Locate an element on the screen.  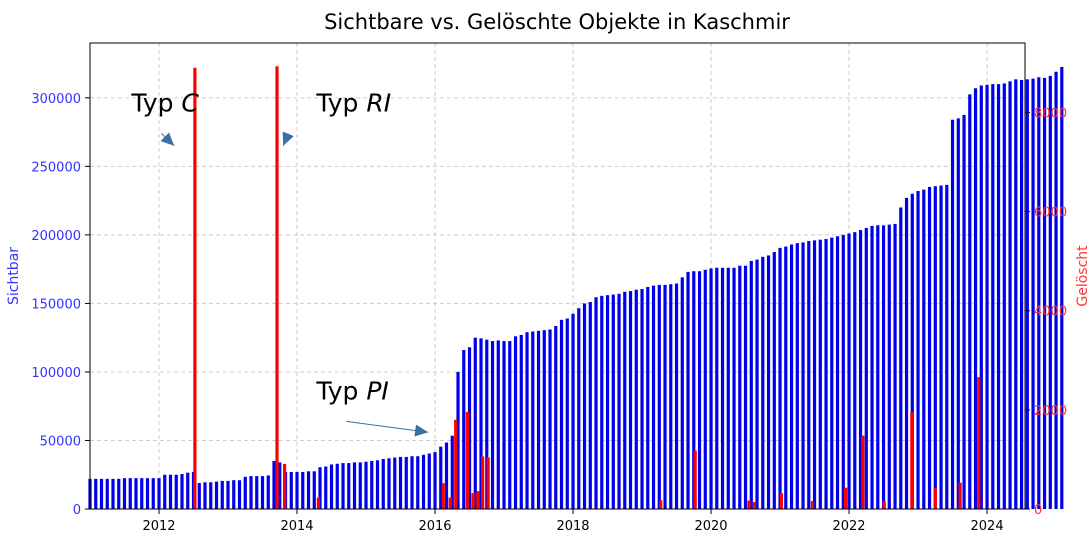
y-right-tick-label: 8000 is located at coordinates (1050, 113).